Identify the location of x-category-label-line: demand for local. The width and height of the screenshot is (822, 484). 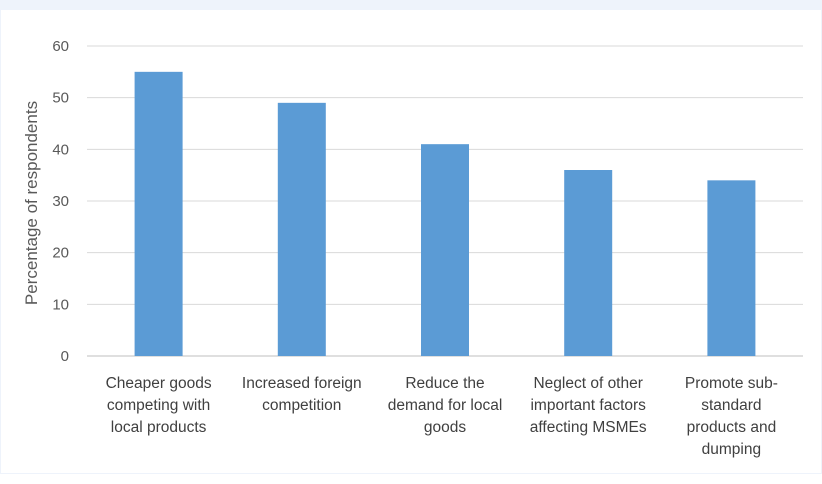
(445, 405).